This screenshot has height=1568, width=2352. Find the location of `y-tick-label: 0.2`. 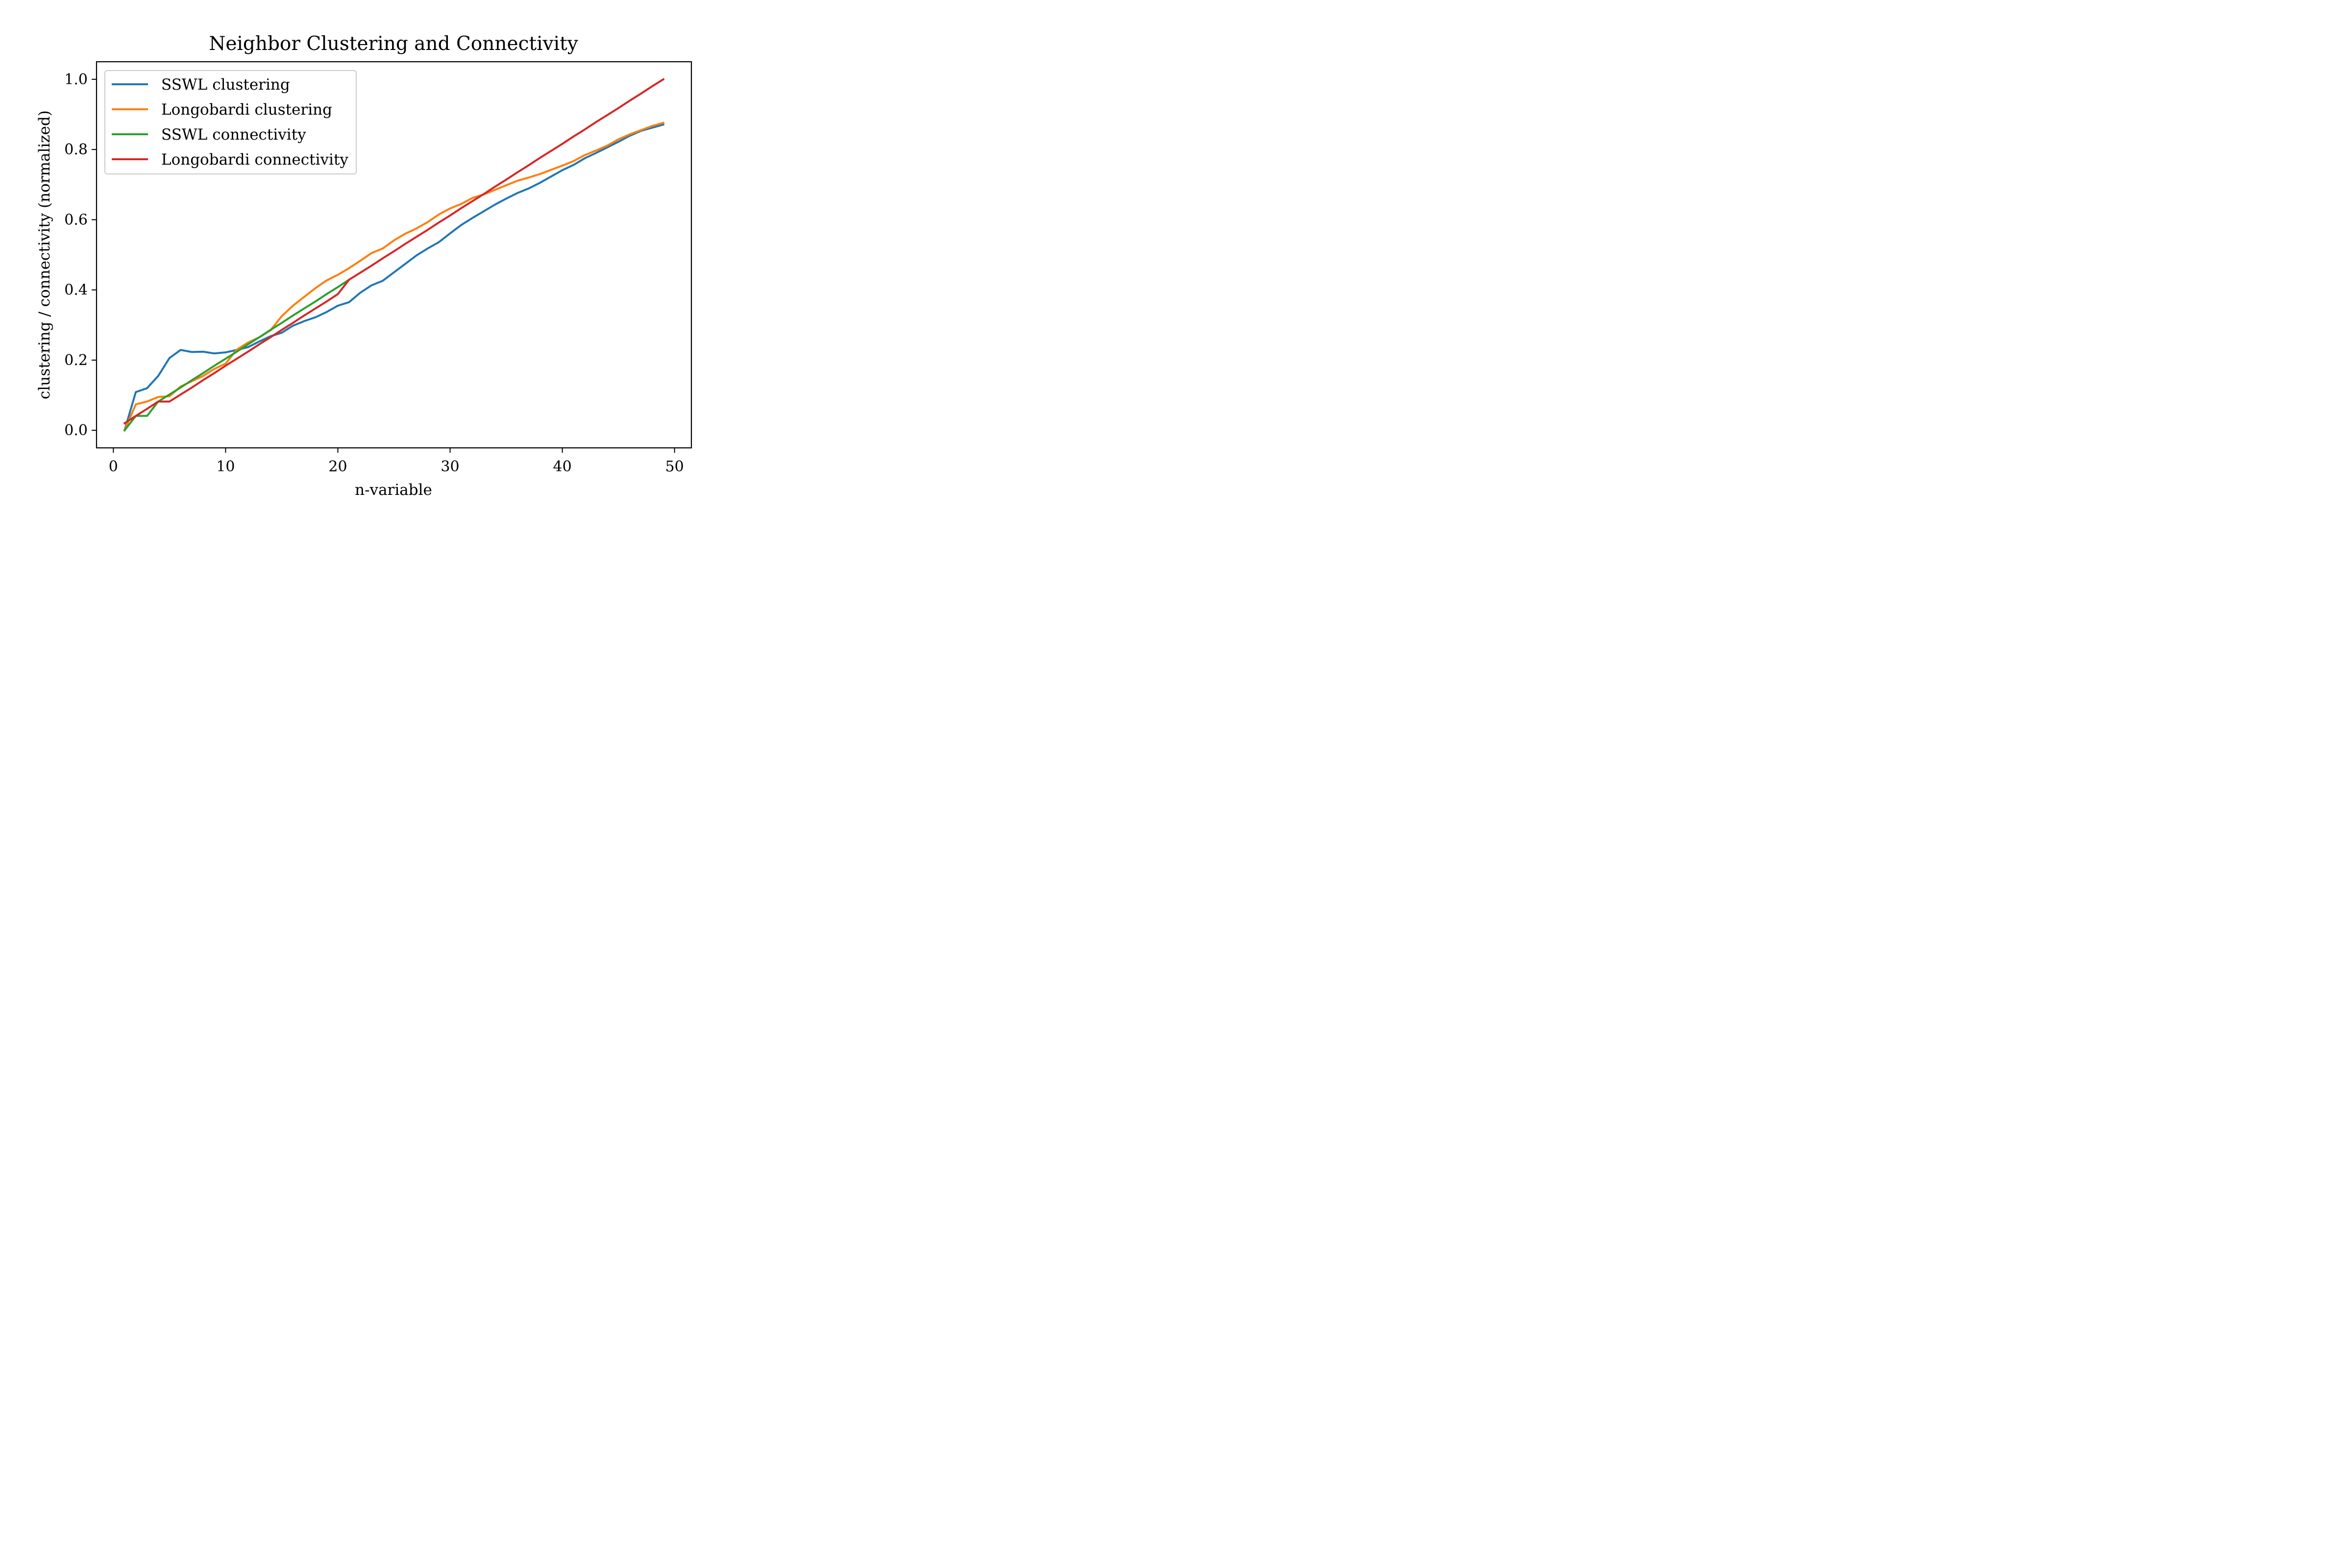

y-tick-label: 0.2 is located at coordinates (76, 360).